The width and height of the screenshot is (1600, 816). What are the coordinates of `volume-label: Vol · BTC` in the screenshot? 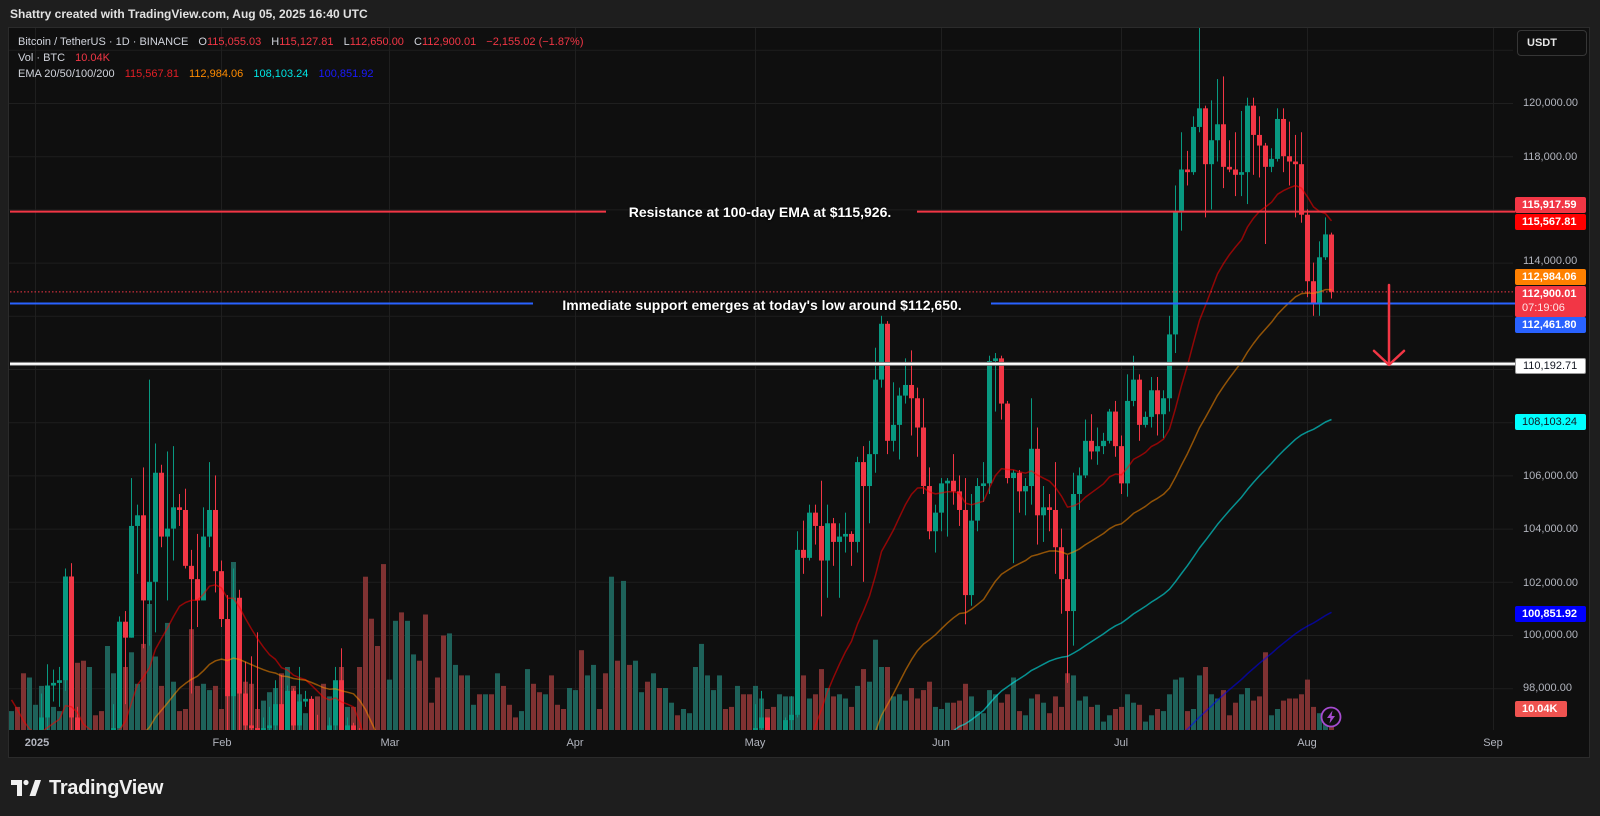 It's located at (42, 58).